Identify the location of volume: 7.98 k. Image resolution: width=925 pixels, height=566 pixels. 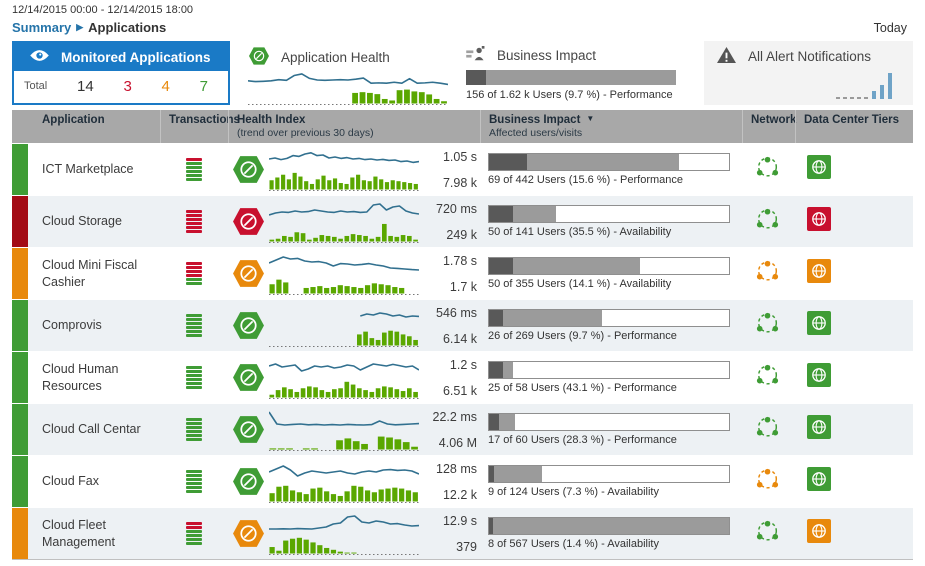
(459, 182).